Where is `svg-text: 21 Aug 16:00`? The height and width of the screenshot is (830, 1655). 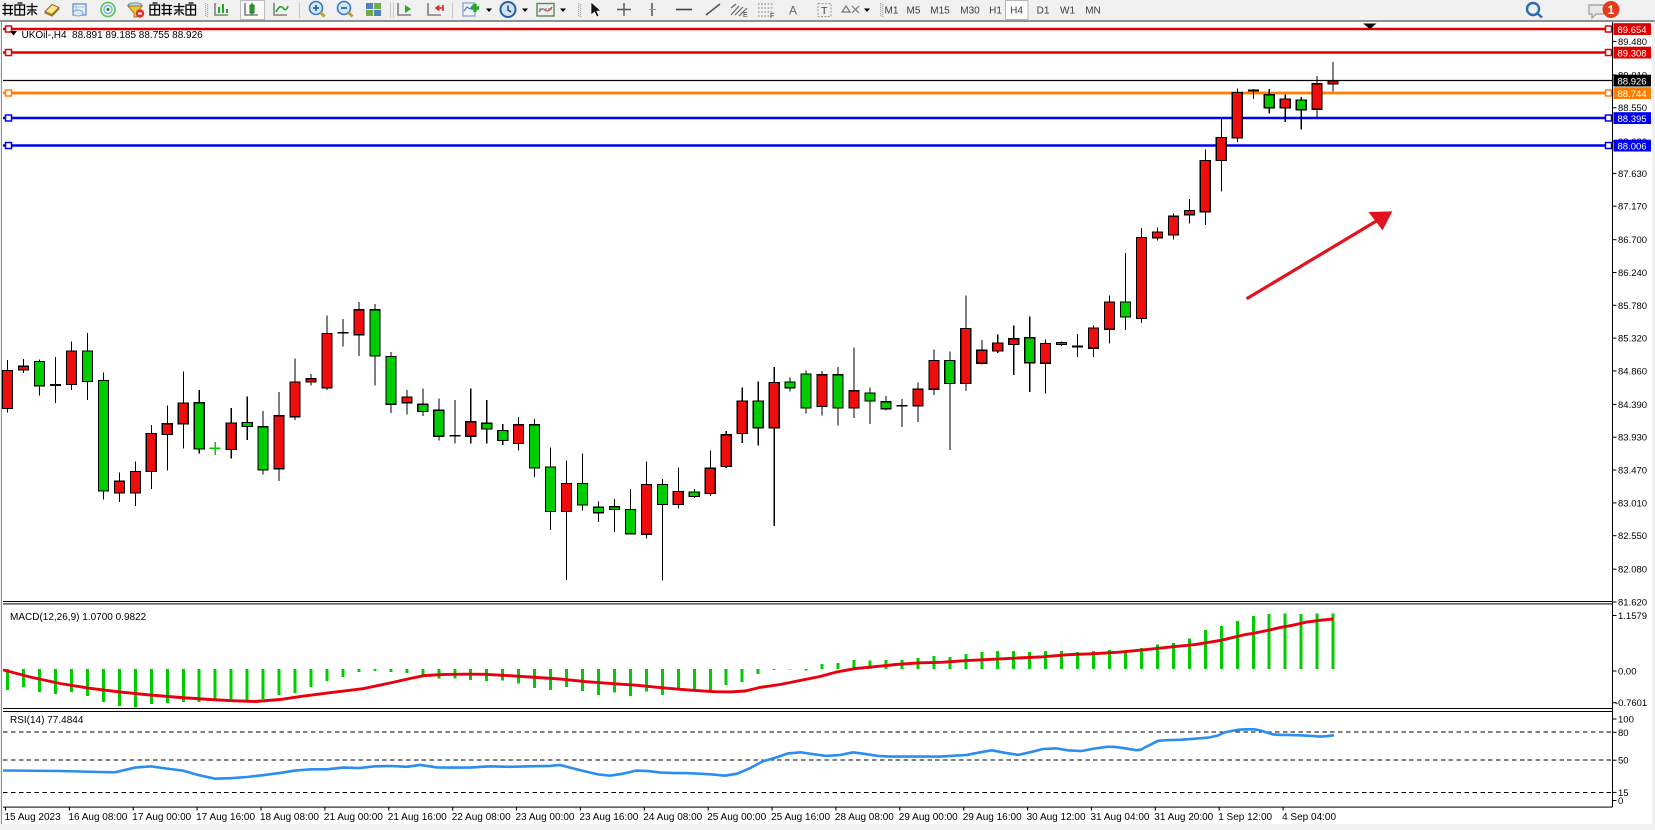 svg-text: 21 Aug 16:00 is located at coordinates (417, 817).